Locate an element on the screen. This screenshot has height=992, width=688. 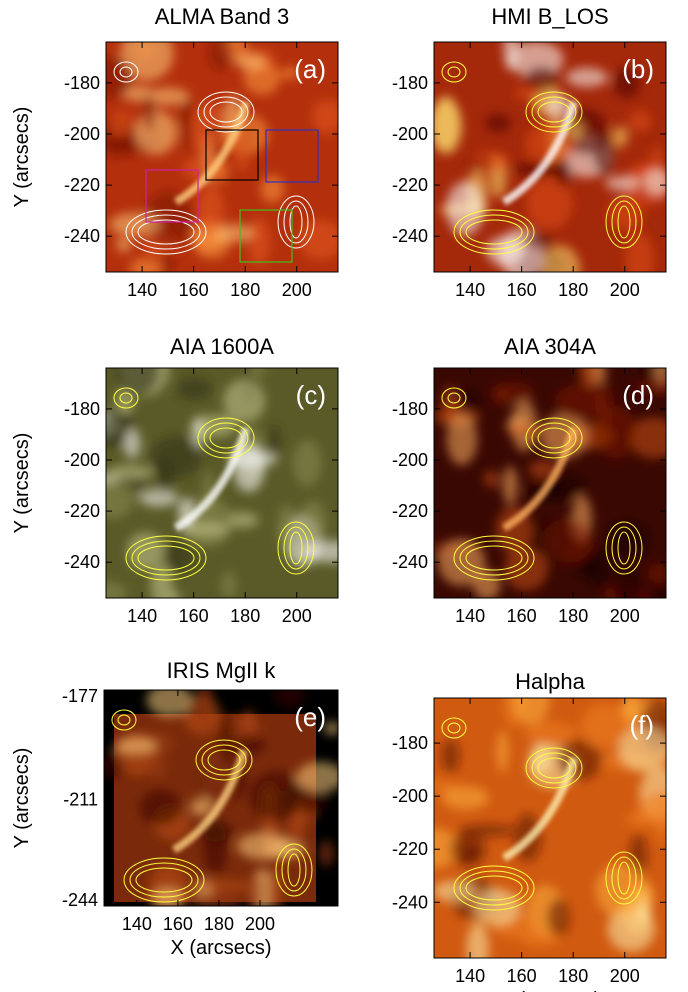
panel-title: AIA 304A is located at coordinates (550, 346).